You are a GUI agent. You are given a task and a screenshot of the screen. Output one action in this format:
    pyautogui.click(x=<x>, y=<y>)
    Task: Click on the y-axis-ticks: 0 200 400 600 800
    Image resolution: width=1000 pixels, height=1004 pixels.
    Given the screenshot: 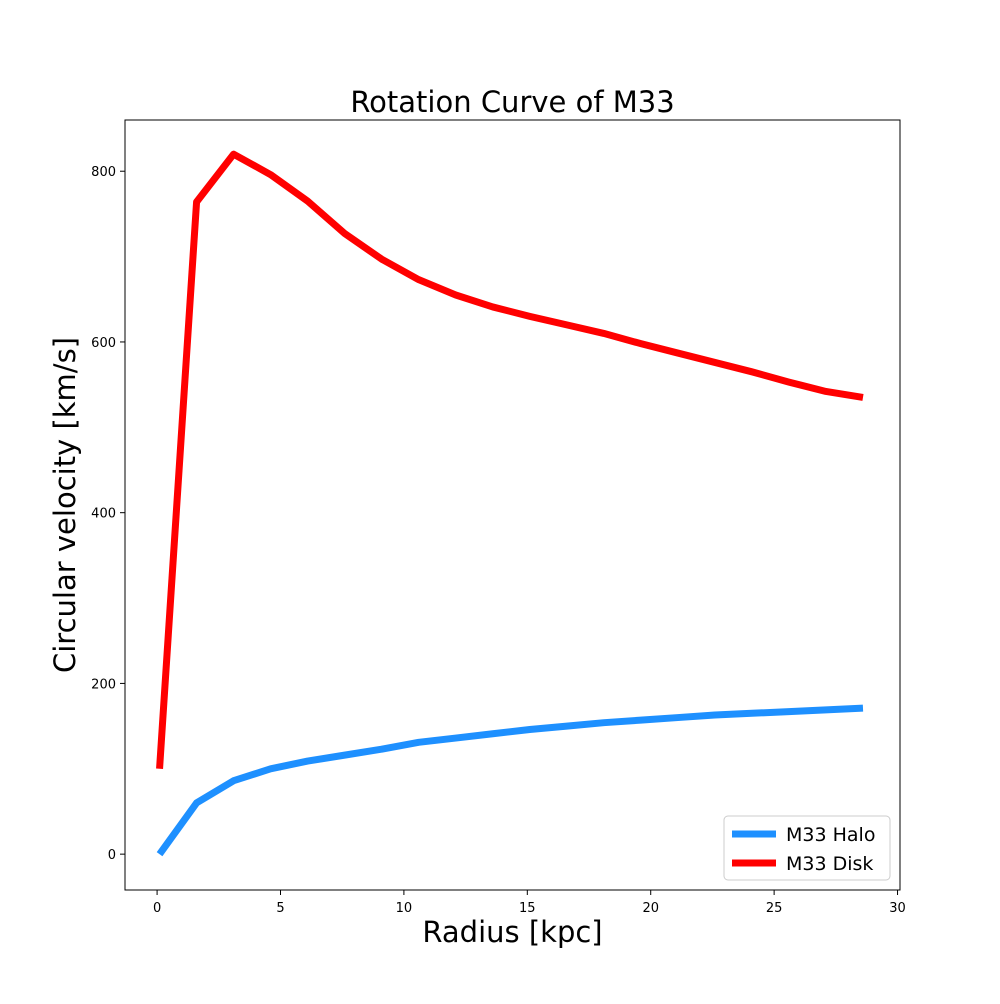 What is the action you would take?
    pyautogui.click(x=108, y=514)
    